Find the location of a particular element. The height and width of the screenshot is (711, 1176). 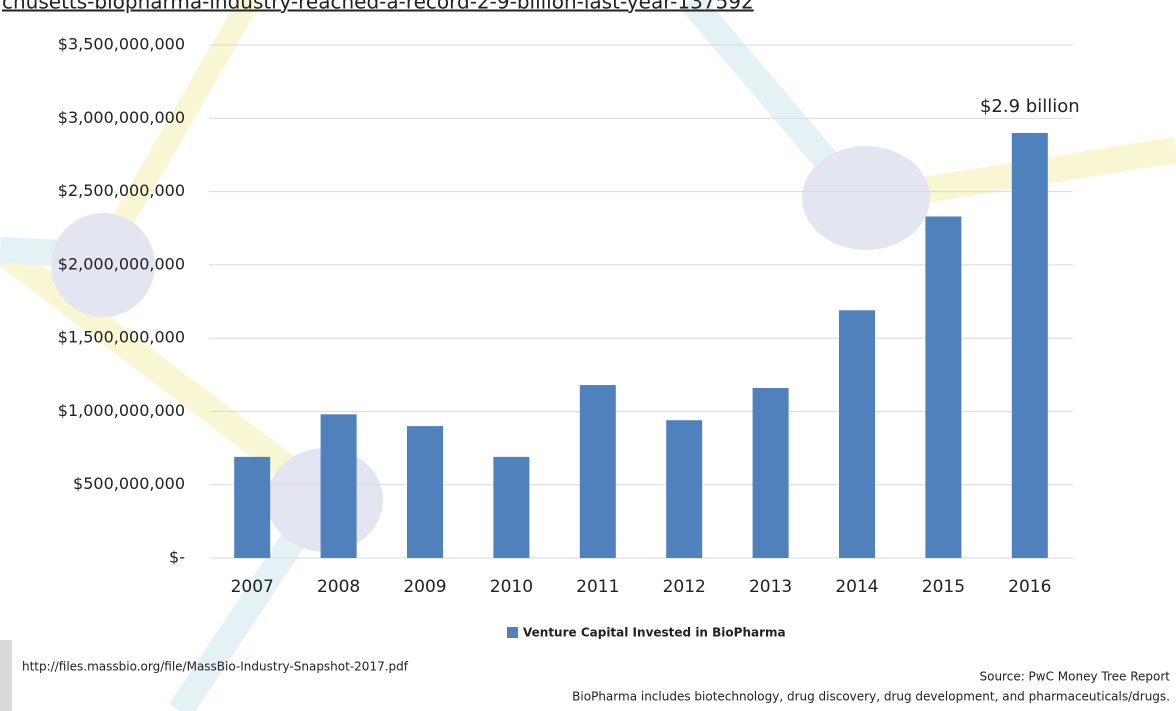

data-label: $2.9 billion is located at coordinates (1030, 106).